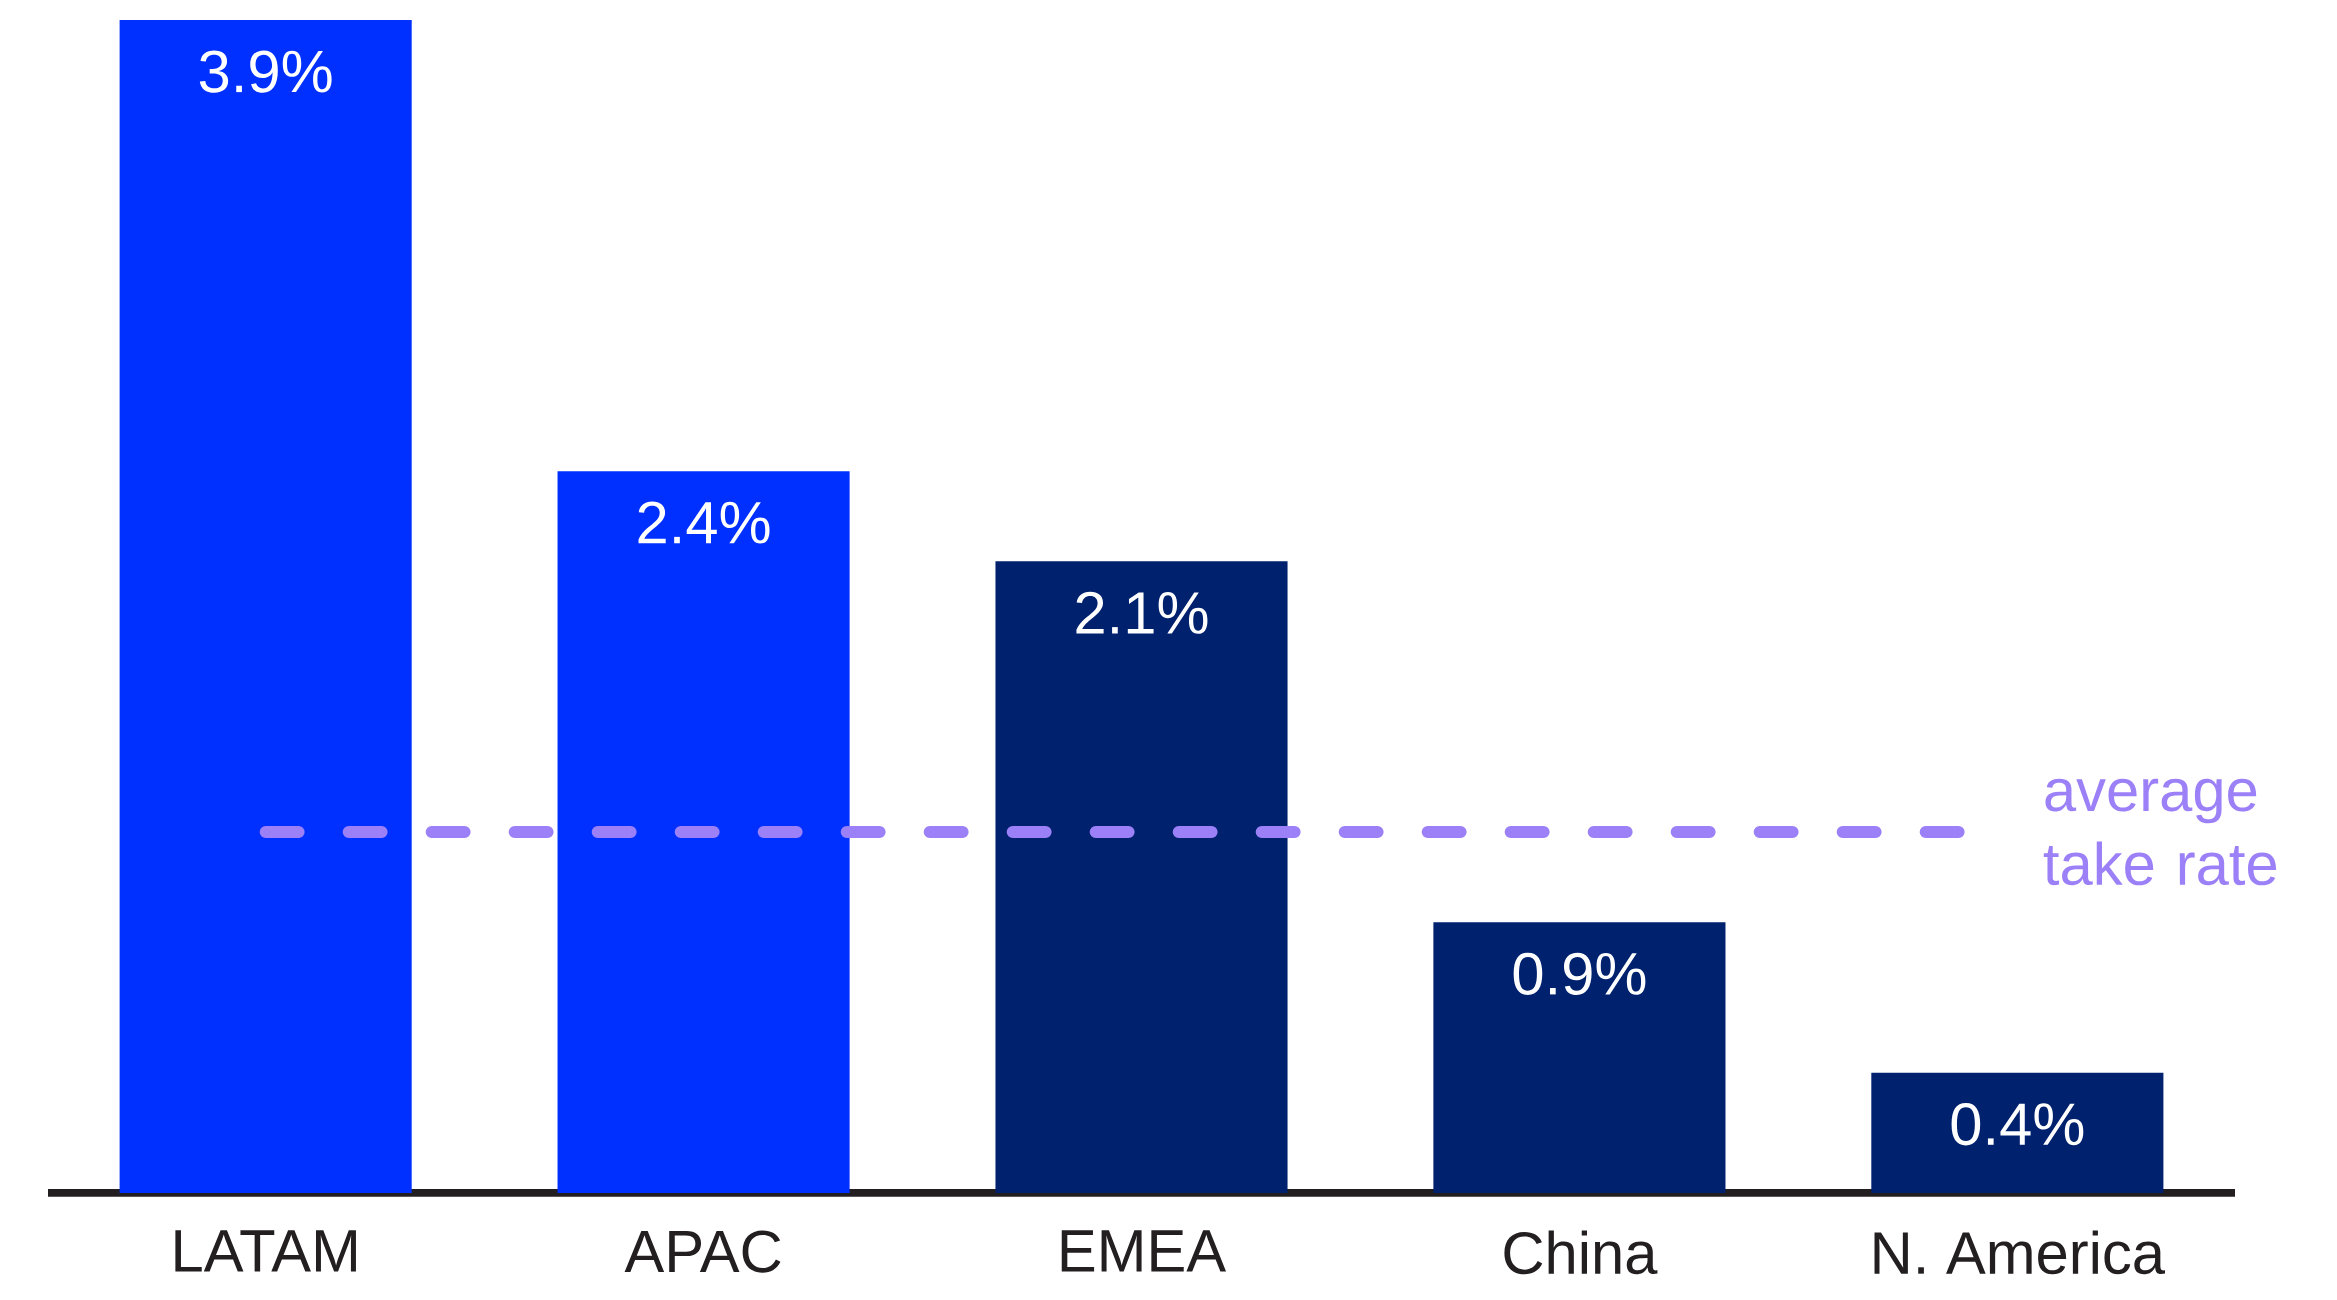  I want to click on data-label: 0.9%, so click(1579, 974).